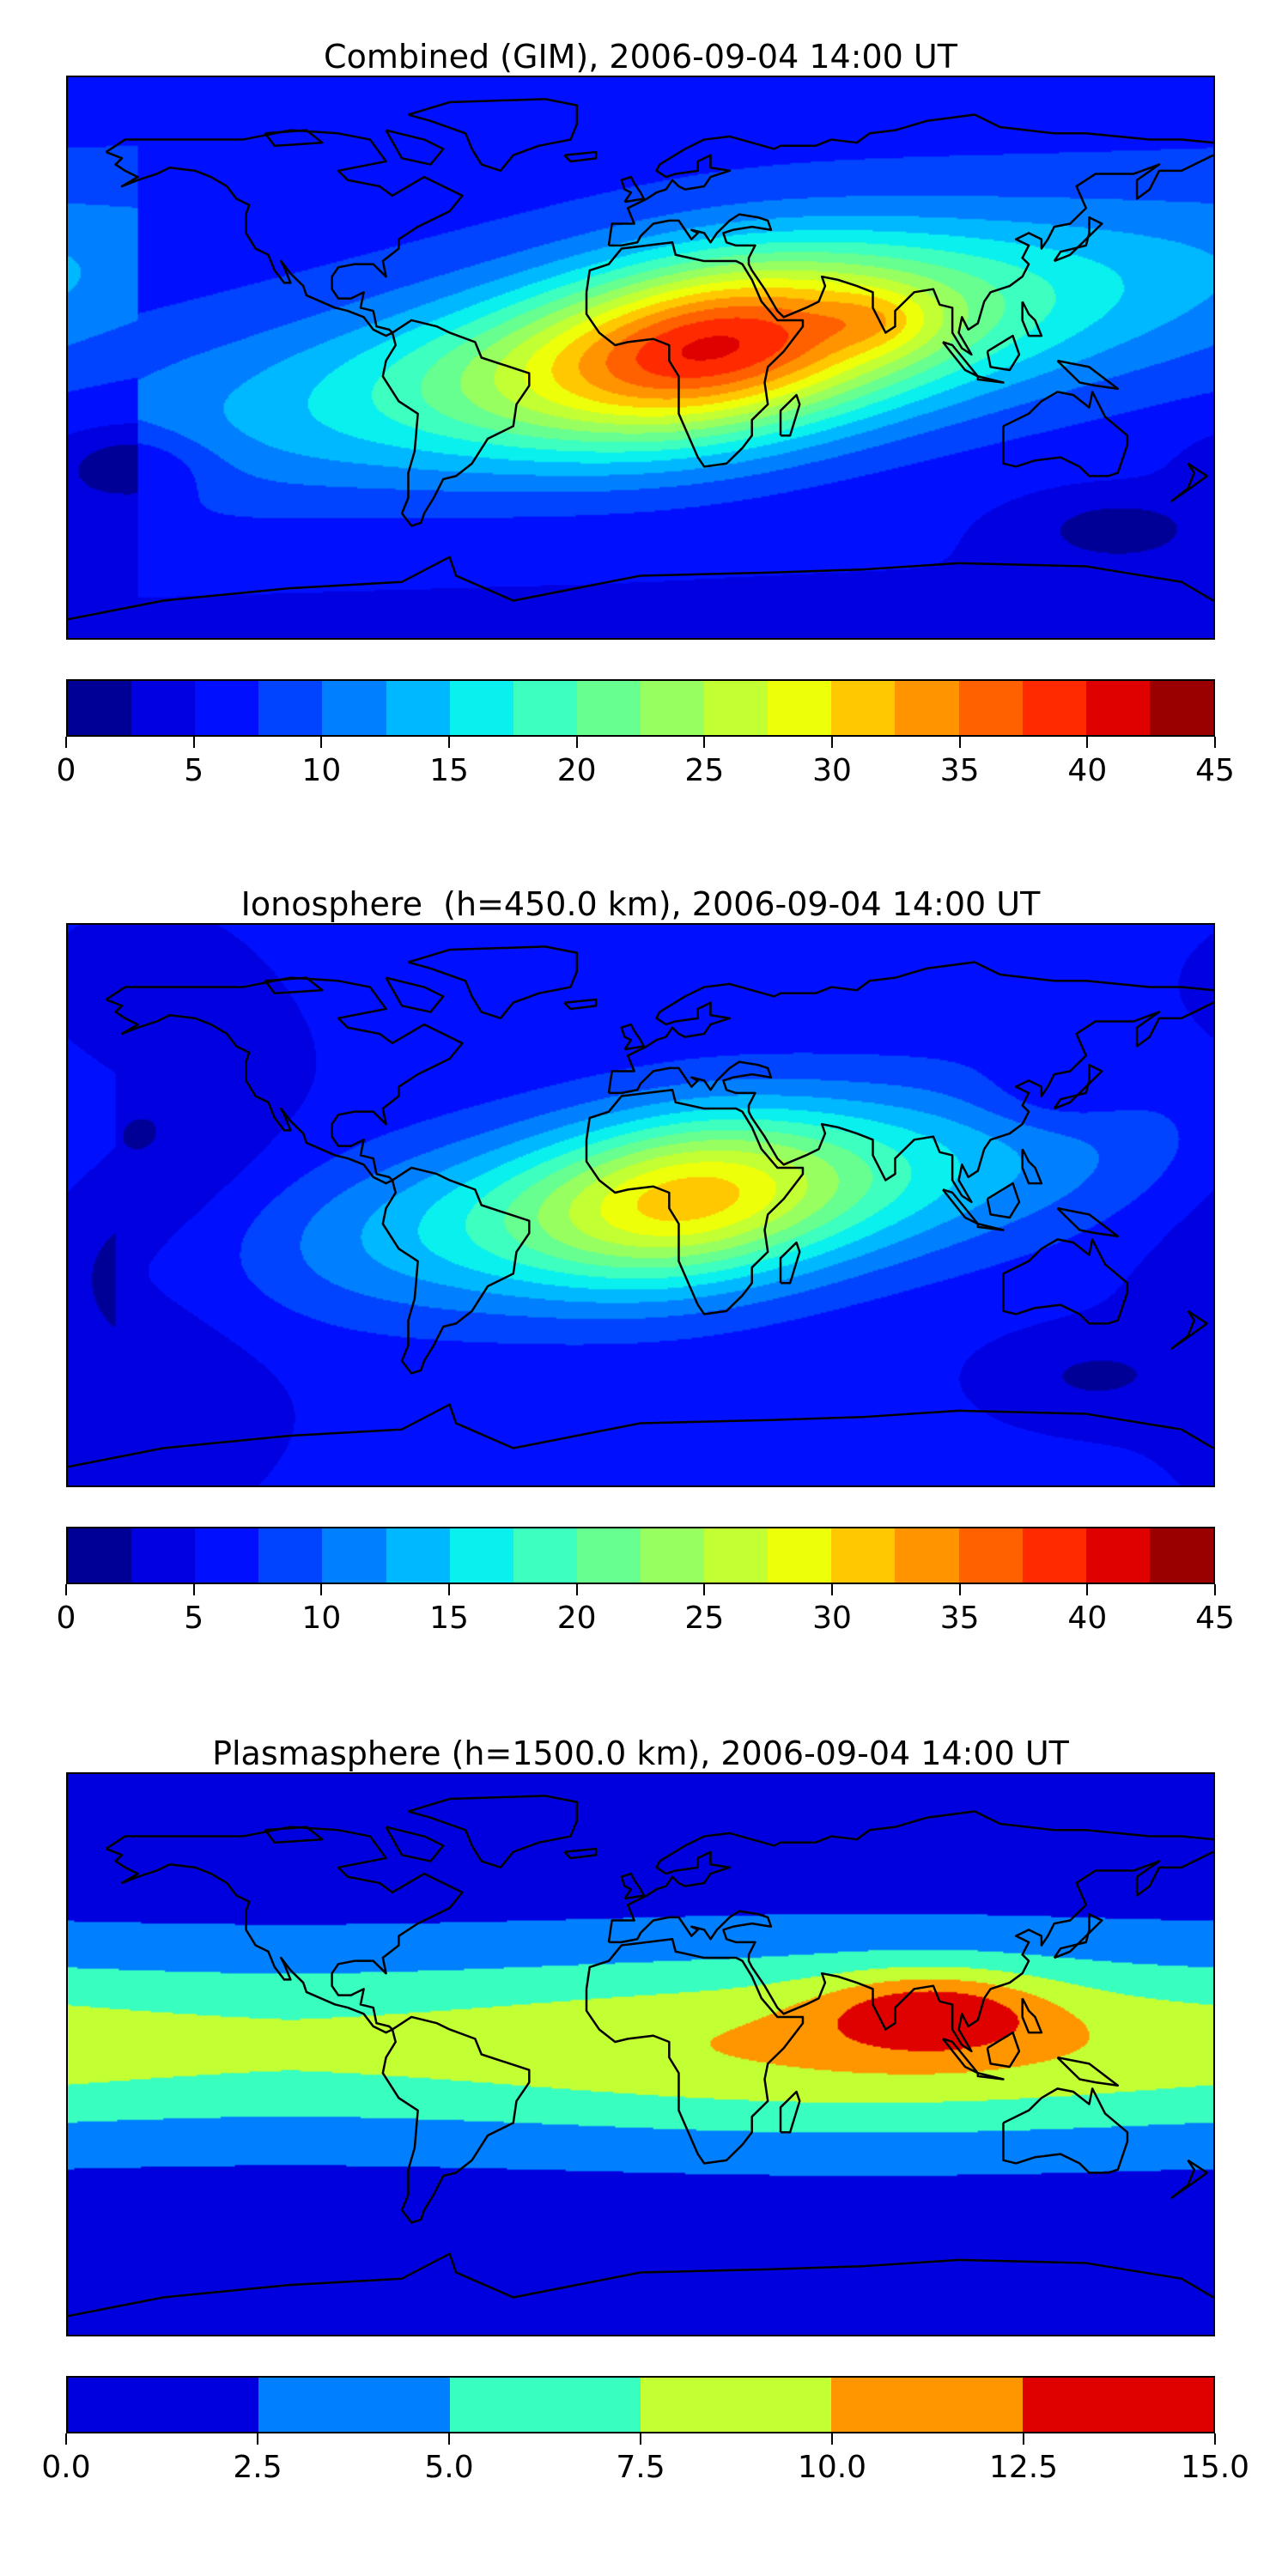 This screenshot has width=1288, height=2576. Describe the element at coordinates (959, 770) in the screenshot. I see `colorbar-tick-label: 35` at that location.